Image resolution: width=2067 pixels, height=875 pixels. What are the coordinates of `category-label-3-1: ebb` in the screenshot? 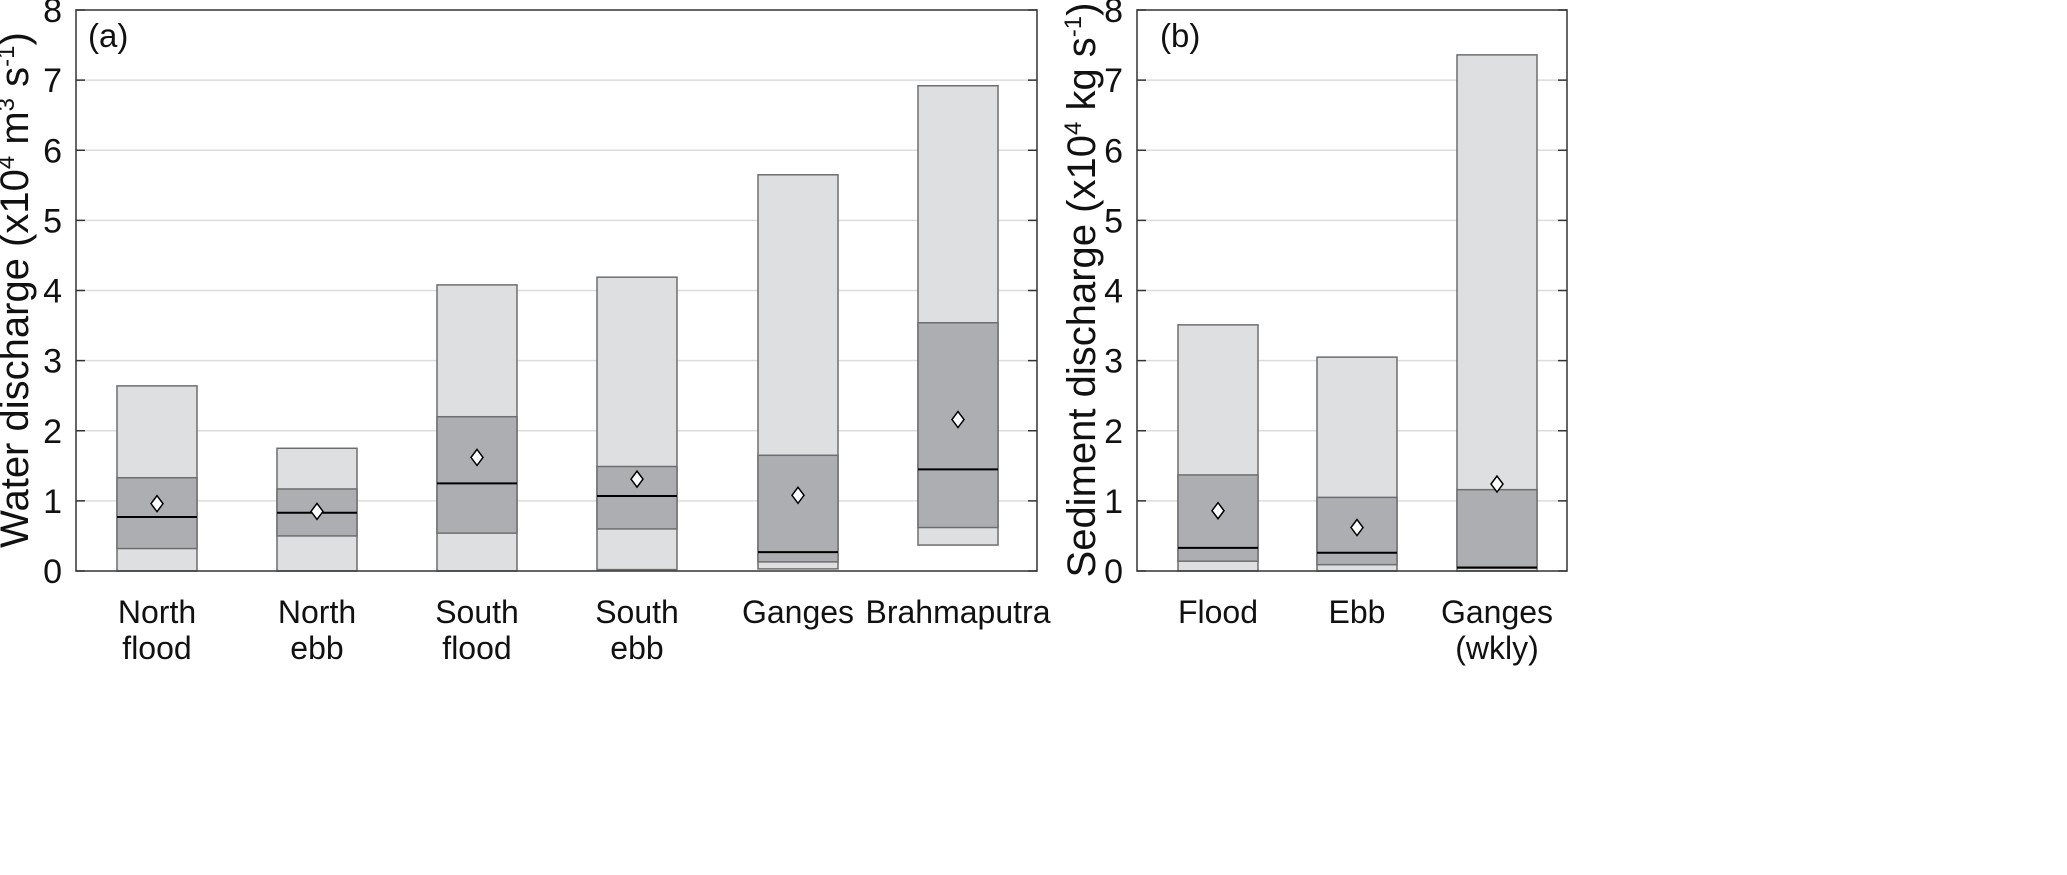 It's located at (636, 648).